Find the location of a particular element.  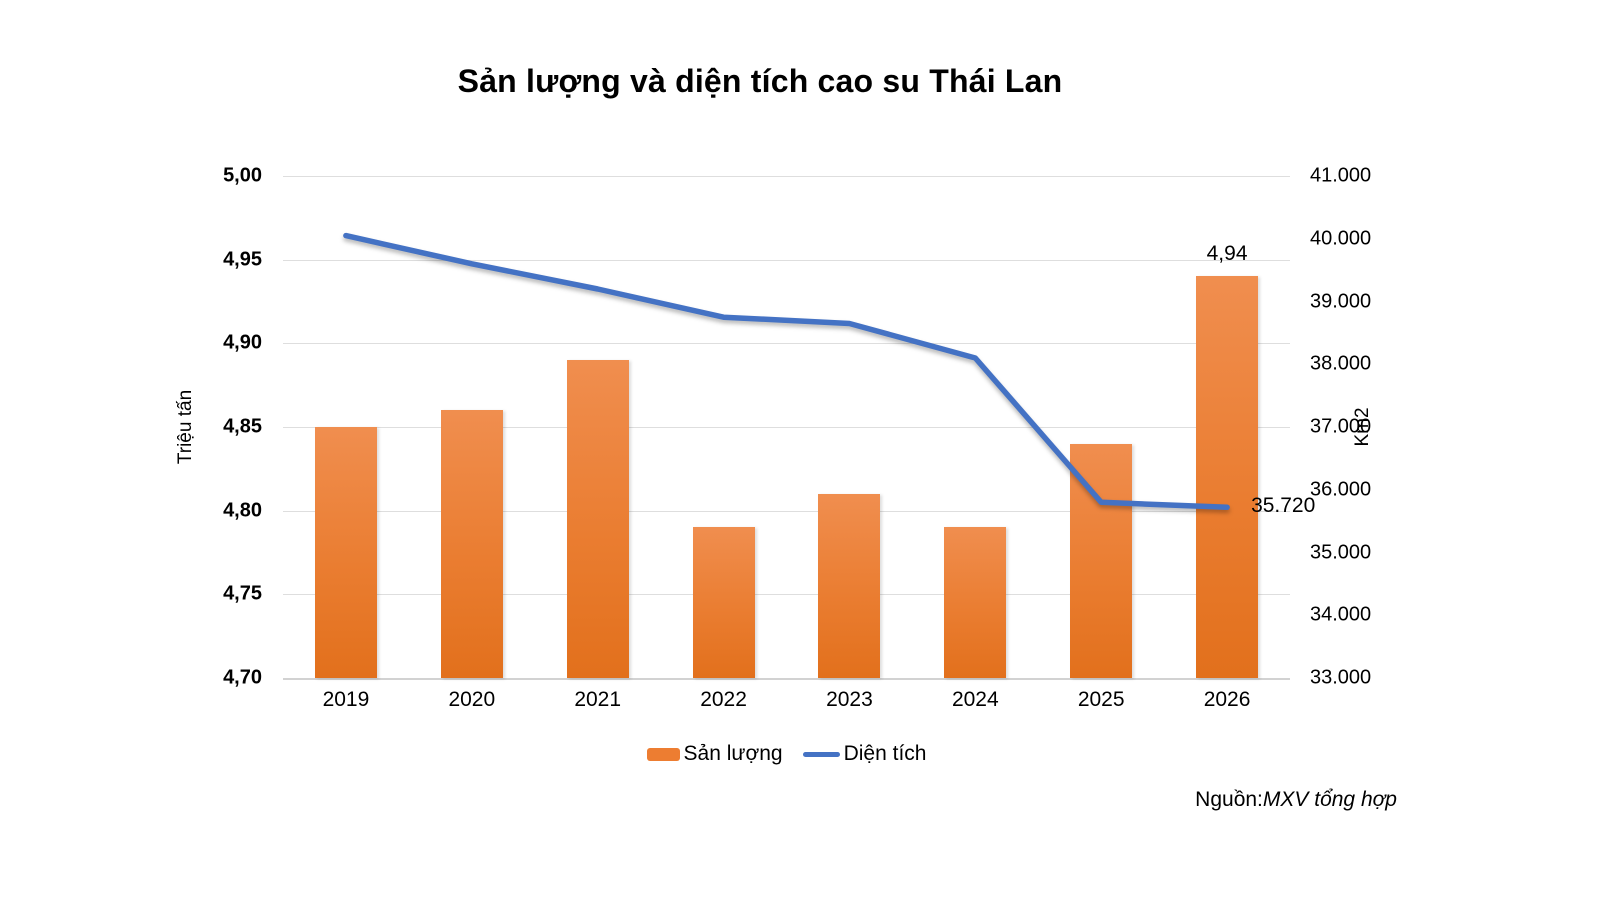

right-axis-tick: 33.000 is located at coordinates (1341, 677).